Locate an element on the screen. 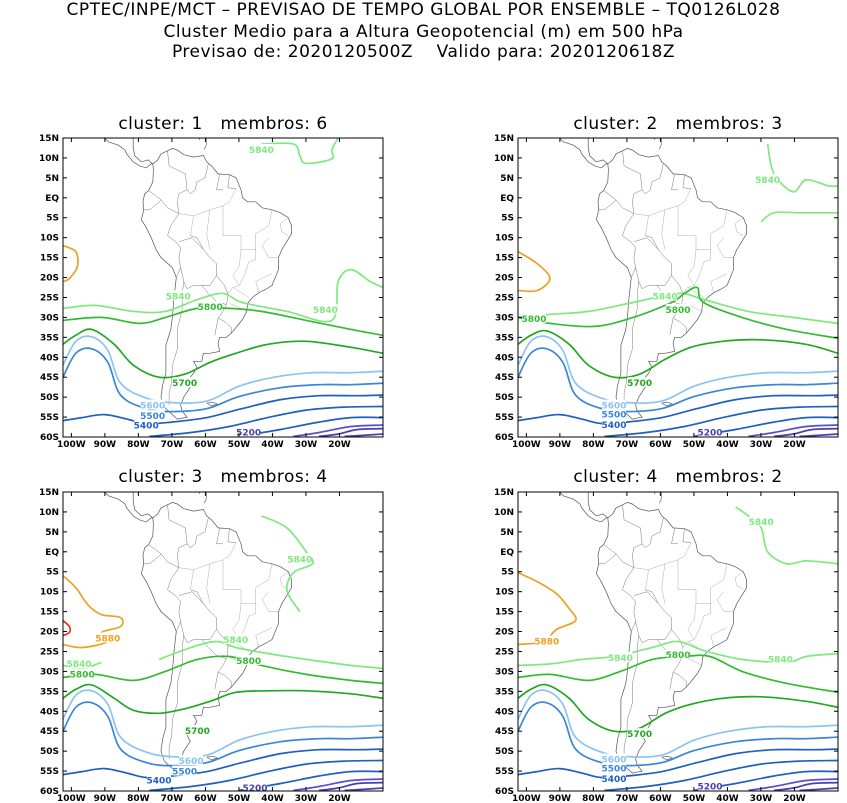 The height and width of the screenshot is (803, 847). contour-label: 5400 is located at coordinates (146, 427).